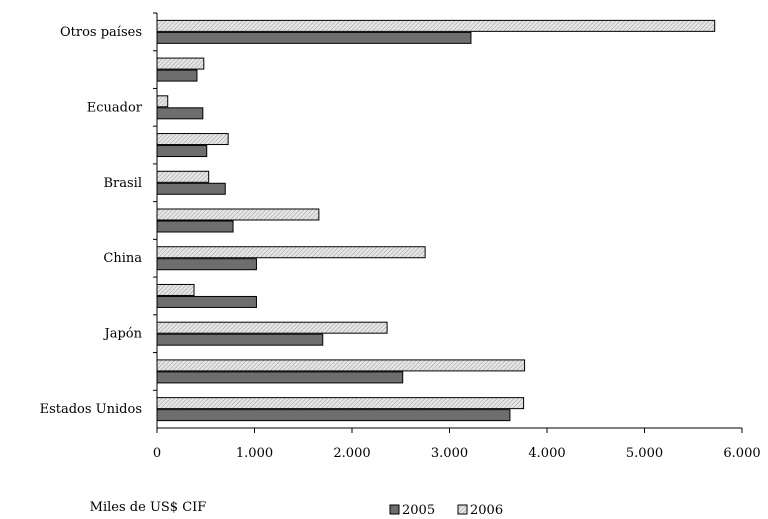  Describe the element at coordinates (449, 453) in the screenshot. I see `x-tick-label-3: 3.000` at that location.